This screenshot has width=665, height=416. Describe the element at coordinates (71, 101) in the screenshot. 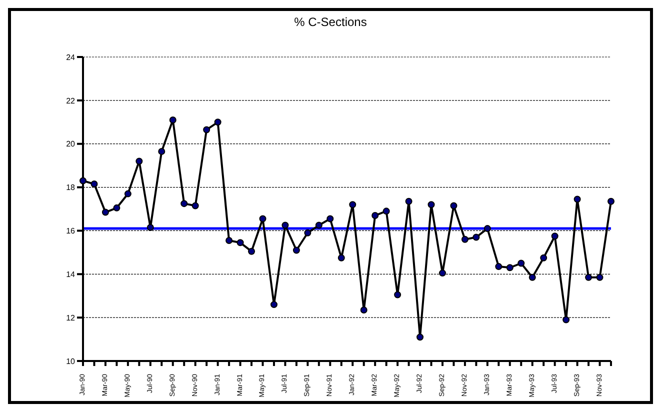

I see `y-tick-label: 22` at that location.